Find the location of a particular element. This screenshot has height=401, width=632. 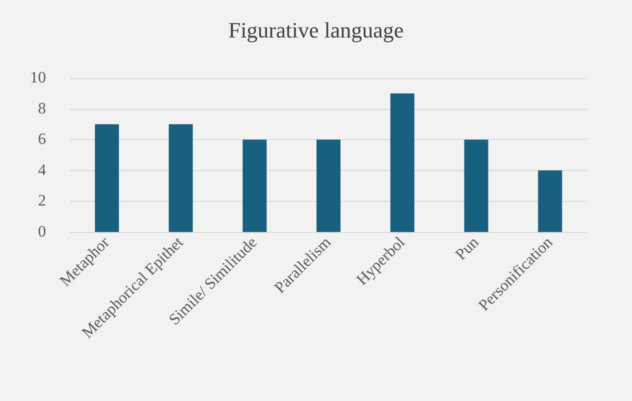

y-tick-label: 8 is located at coordinates (42, 109).